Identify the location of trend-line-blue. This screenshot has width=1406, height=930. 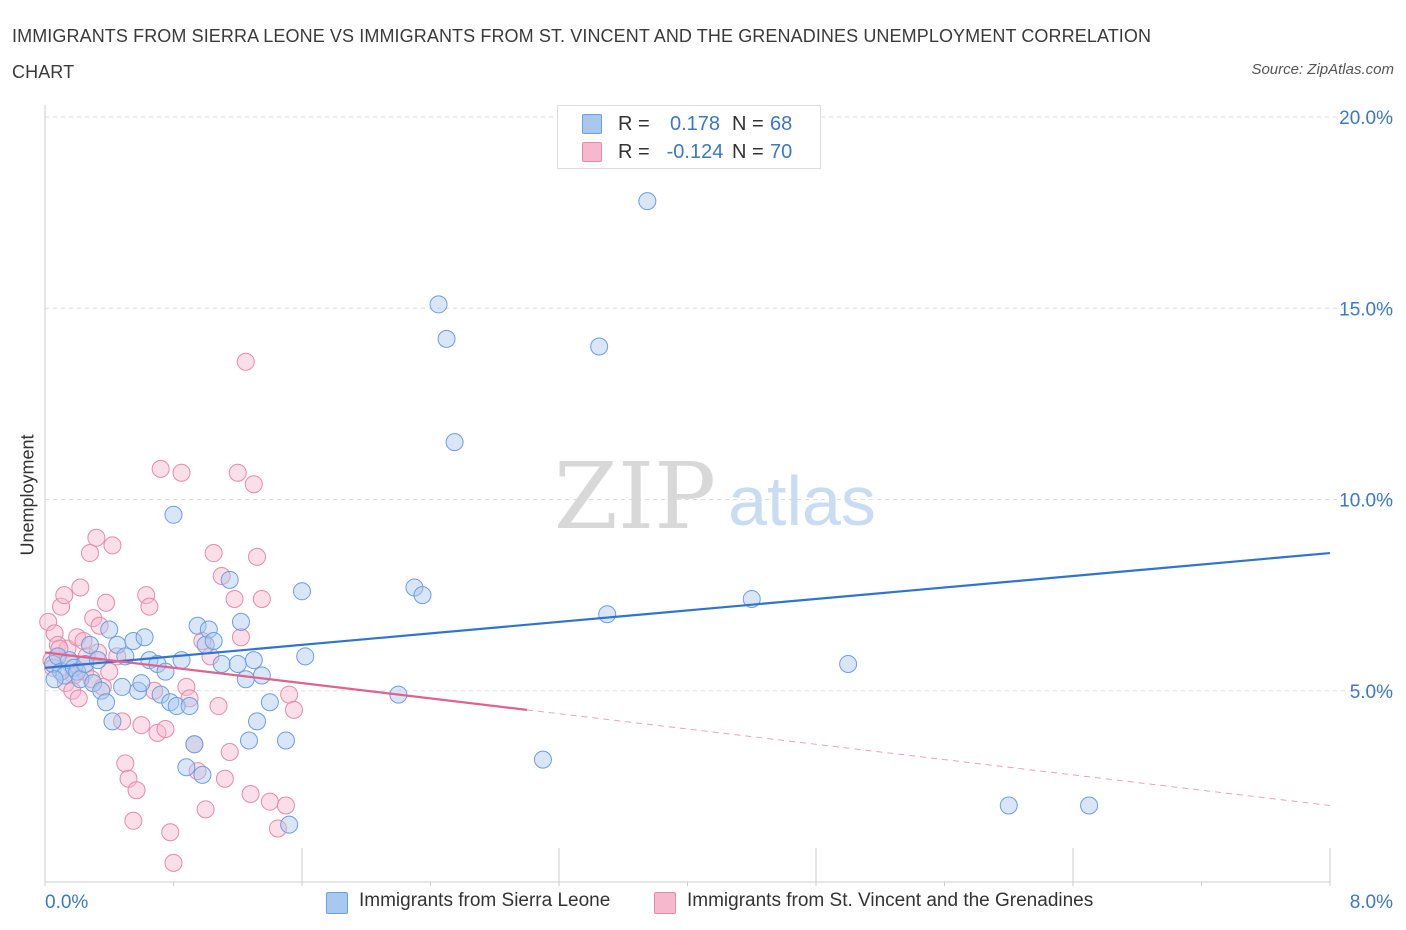
(687, 610).